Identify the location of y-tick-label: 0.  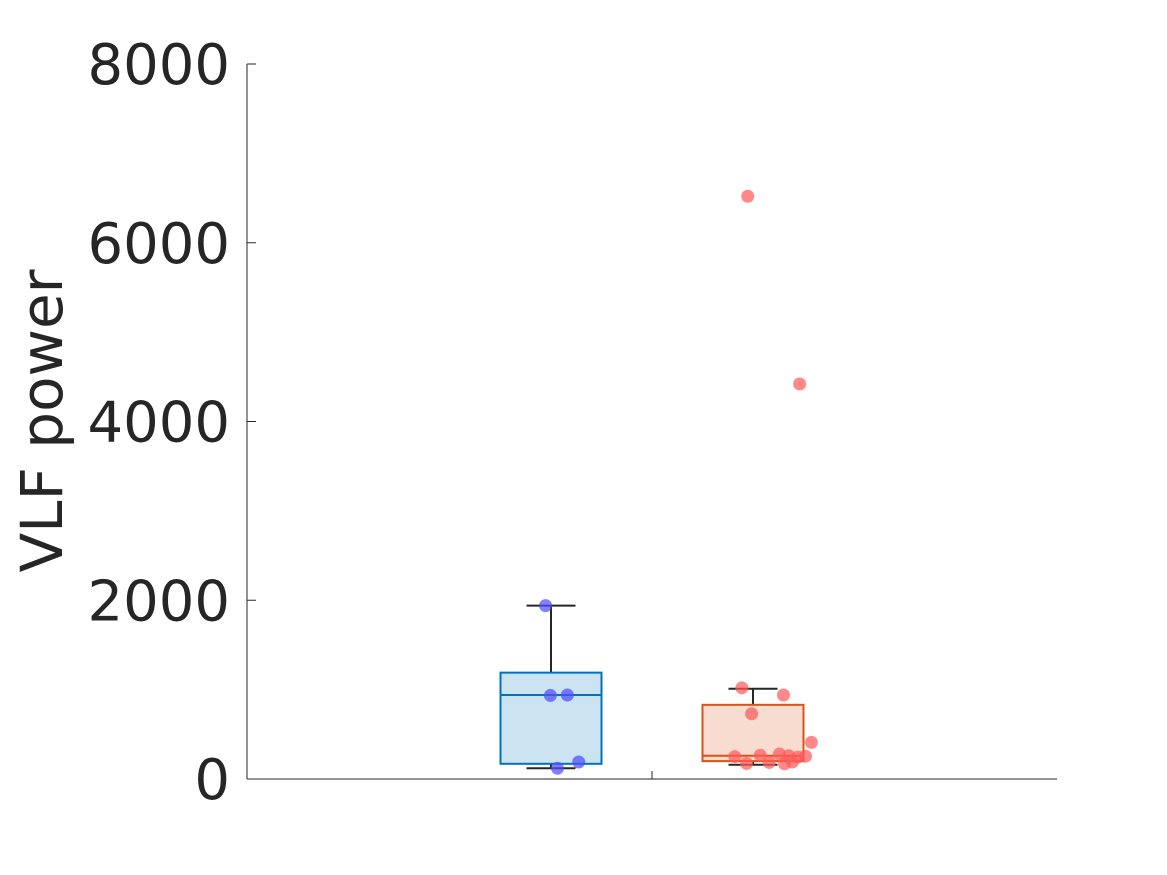
(212, 780).